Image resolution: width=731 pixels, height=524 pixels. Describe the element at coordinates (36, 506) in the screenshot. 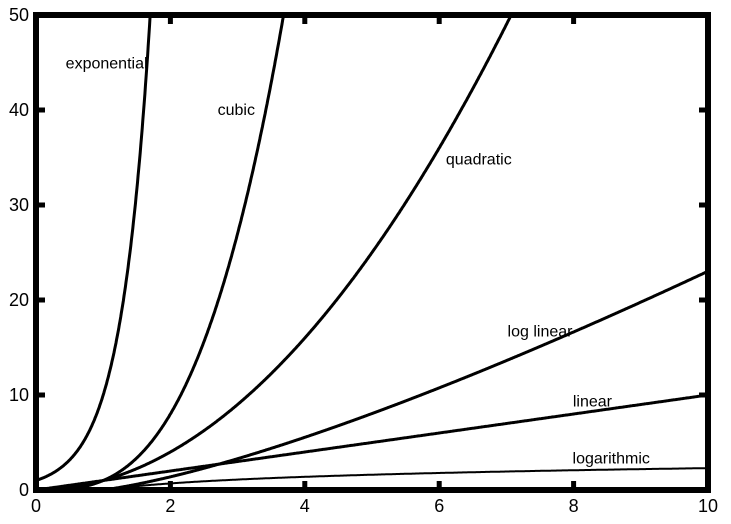

I see `x-tick-label-0: 0` at that location.